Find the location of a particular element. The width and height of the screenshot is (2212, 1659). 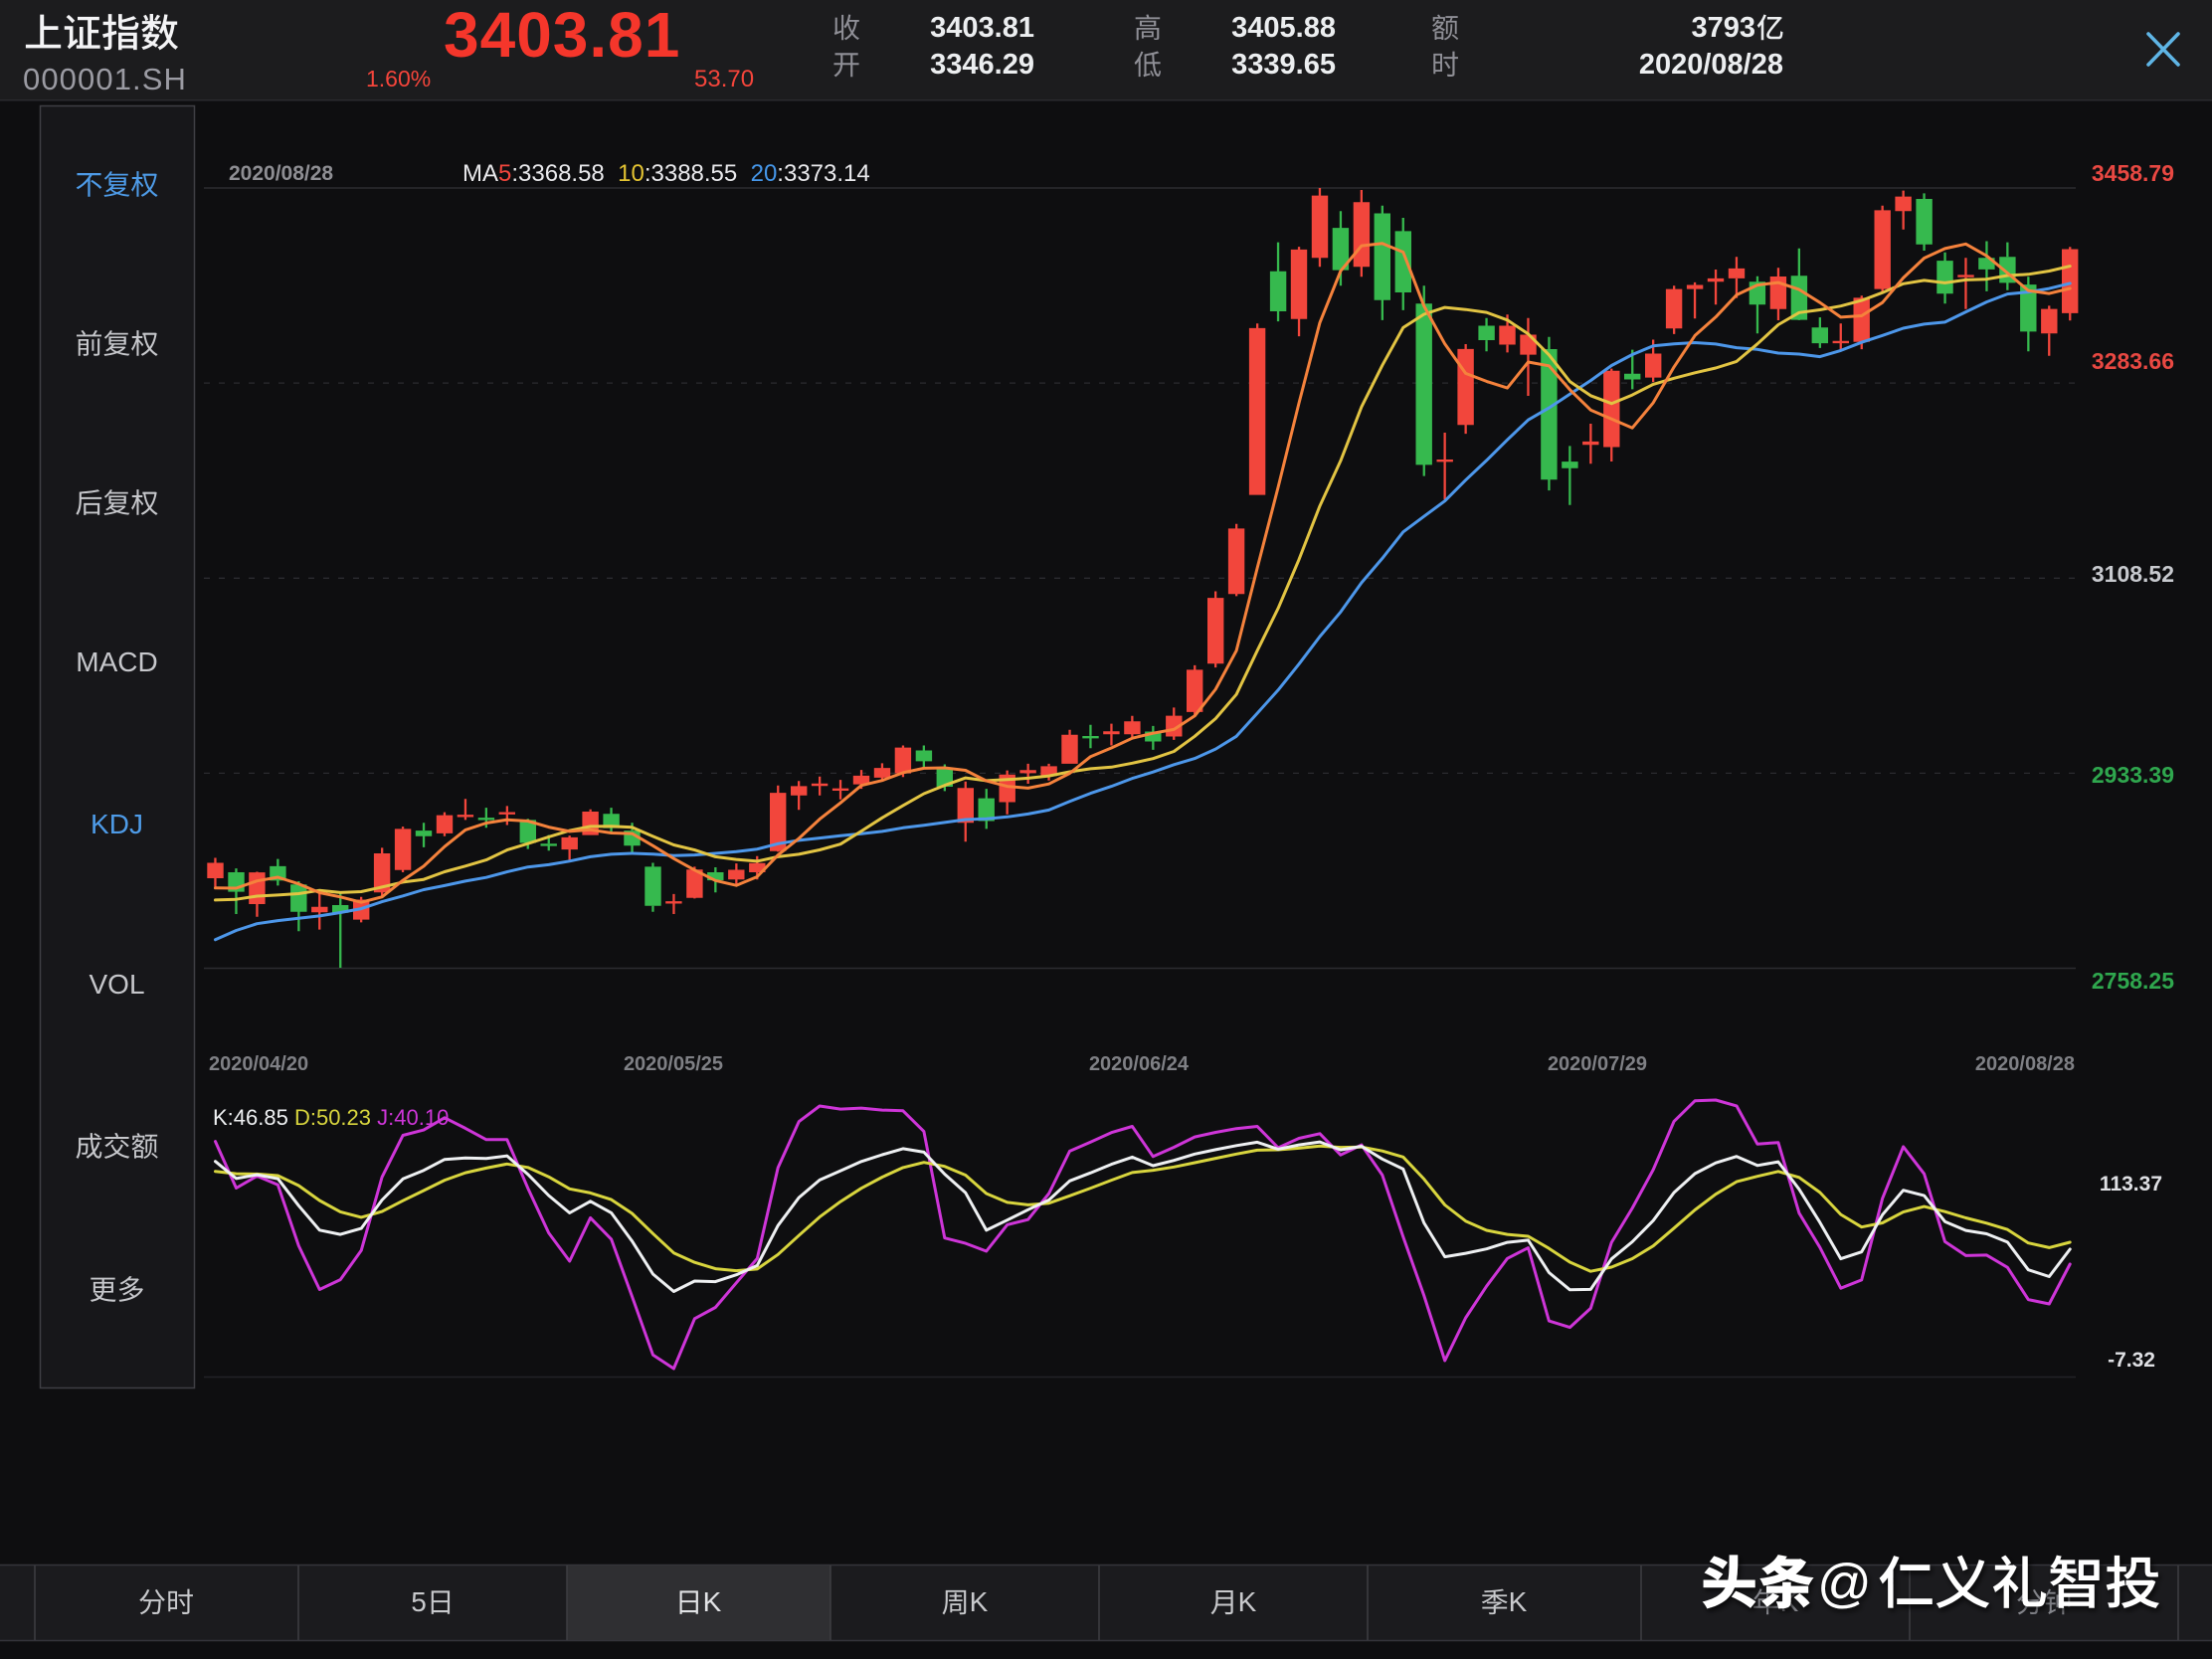

svg-text: 113.37 is located at coordinates (2131, 1184).